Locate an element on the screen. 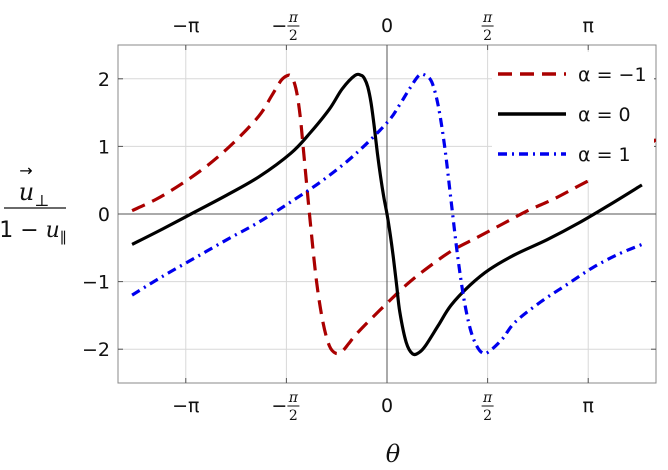 Image resolution: width=668 pixels, height=470 pixels. legend-background is located at coordinates (573, 116).